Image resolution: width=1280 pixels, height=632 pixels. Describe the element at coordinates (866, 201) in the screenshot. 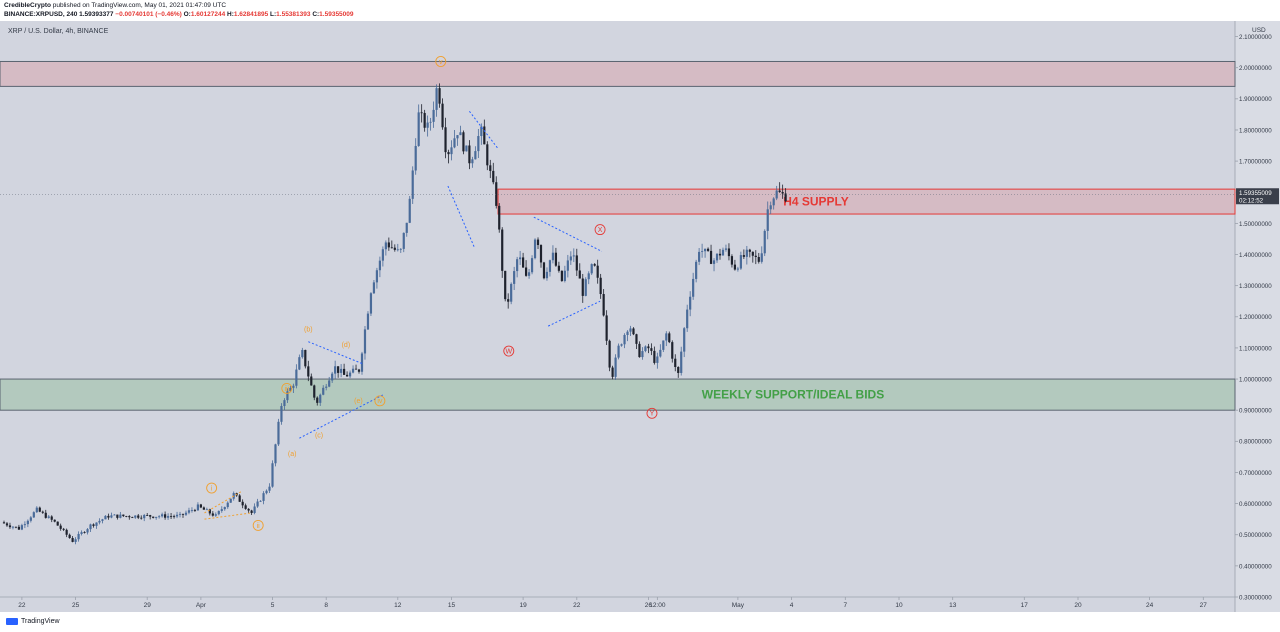

I see `zone-h4-supply` at that location.